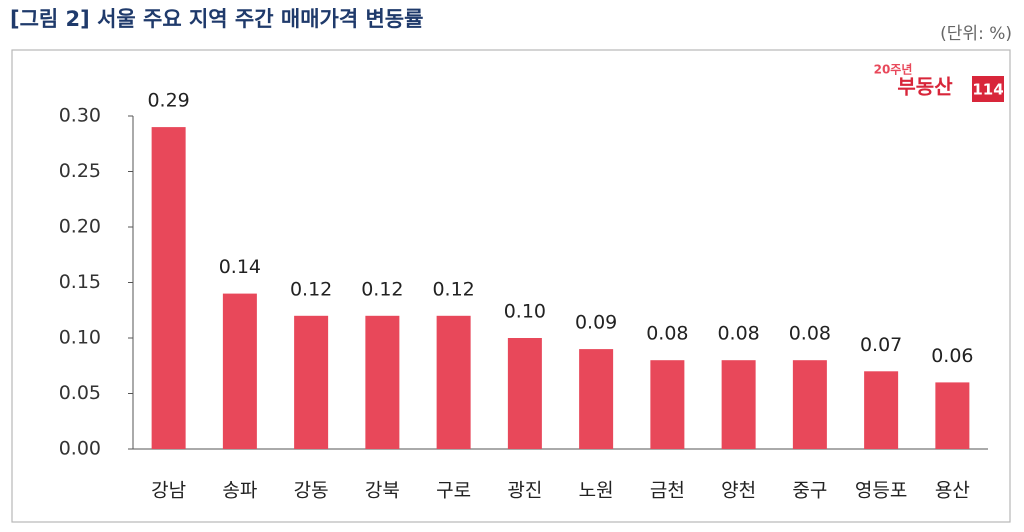 This screenshot has width=1024, height=532. Describe the element at coordinates (925, 87) in the screenshot. I see `logo-name: 부동산` at that location.